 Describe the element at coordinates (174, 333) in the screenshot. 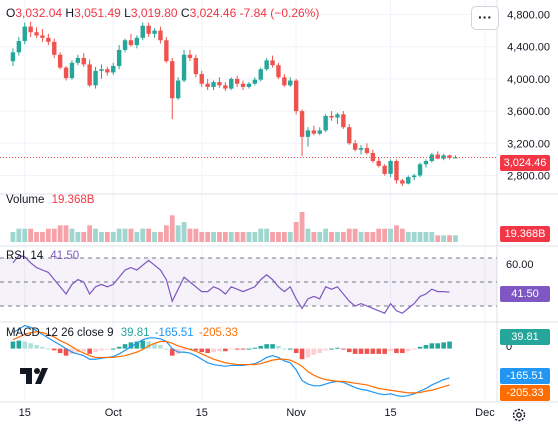

I see `macd-line-value: -165.51` at that location.